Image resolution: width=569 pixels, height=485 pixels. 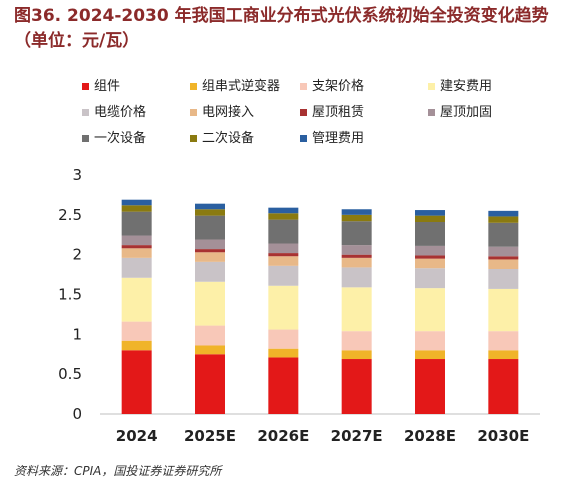 What do you see at coordinates (70, 374) in the screenshot?
I see `y-tick-label: 0.5` at bounding box center [70, 374].